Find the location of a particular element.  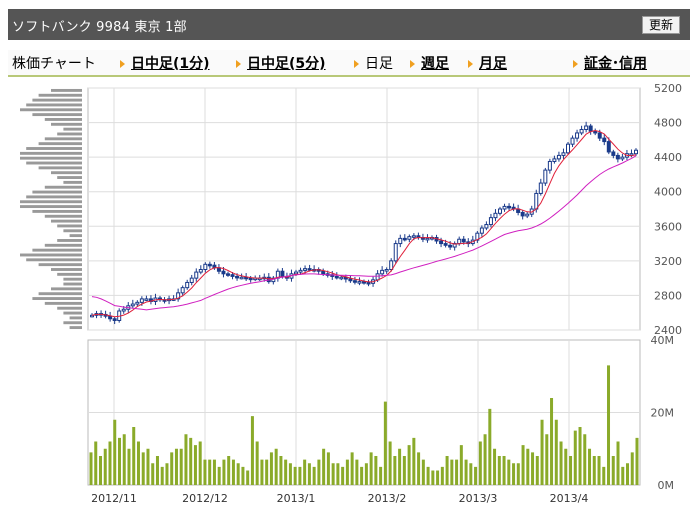

nav-item-label: 日中足(1分) is located at coordinates (170, 64).